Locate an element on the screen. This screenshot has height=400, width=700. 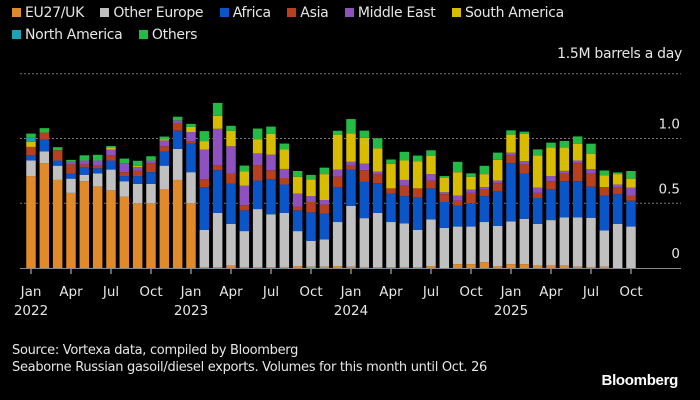
legend-label: North America is located at coordinates (74, 35).